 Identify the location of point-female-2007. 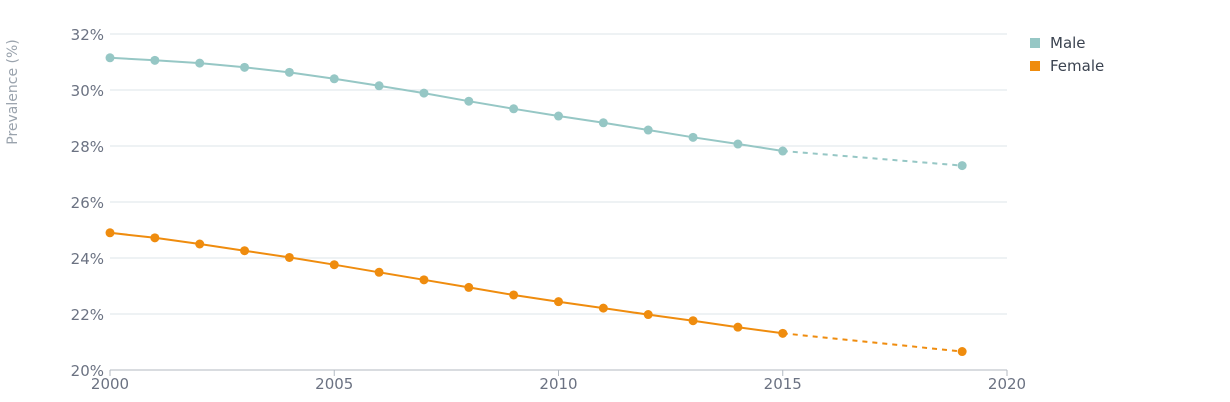
(424, 280).